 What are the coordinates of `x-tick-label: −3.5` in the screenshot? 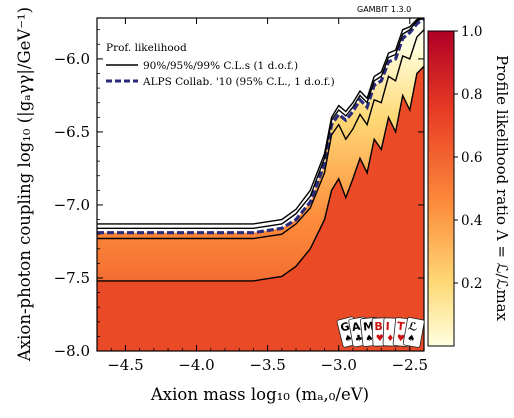 It's located at (267, 365).